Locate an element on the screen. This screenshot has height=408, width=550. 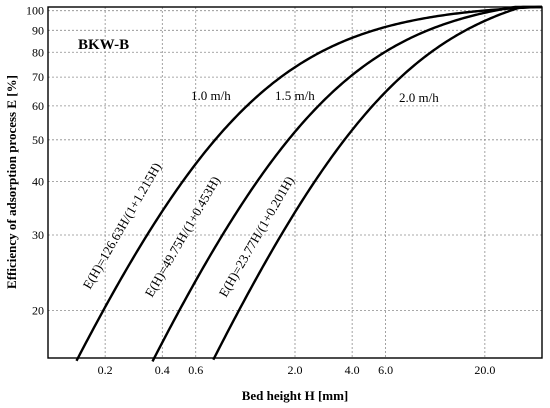
y-axis-label: Efficiency of adsorption process E [%] is located at coordinates (11, 182).